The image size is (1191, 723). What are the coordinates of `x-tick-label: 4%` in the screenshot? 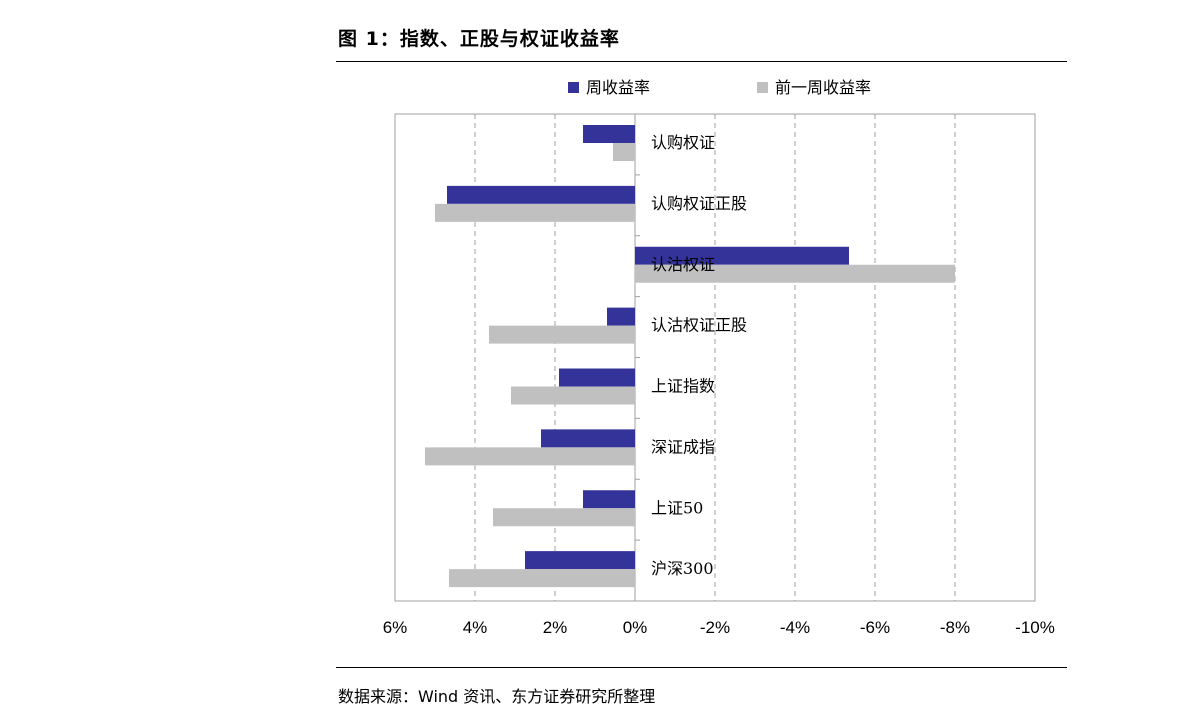 It's located at (475, 627).